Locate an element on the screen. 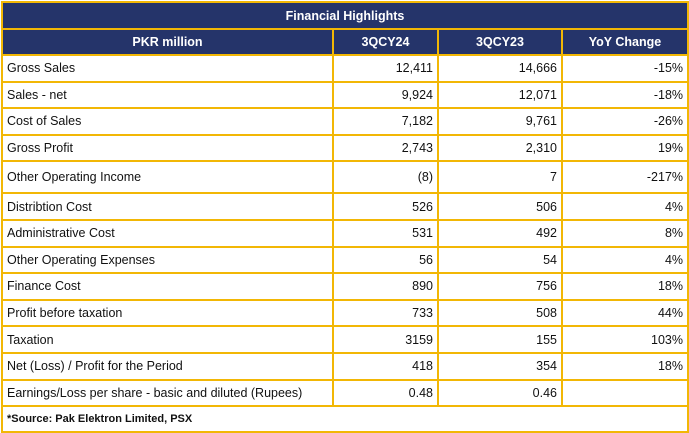  cell-3qcy23: 756 is located at coordinates (500, 286).